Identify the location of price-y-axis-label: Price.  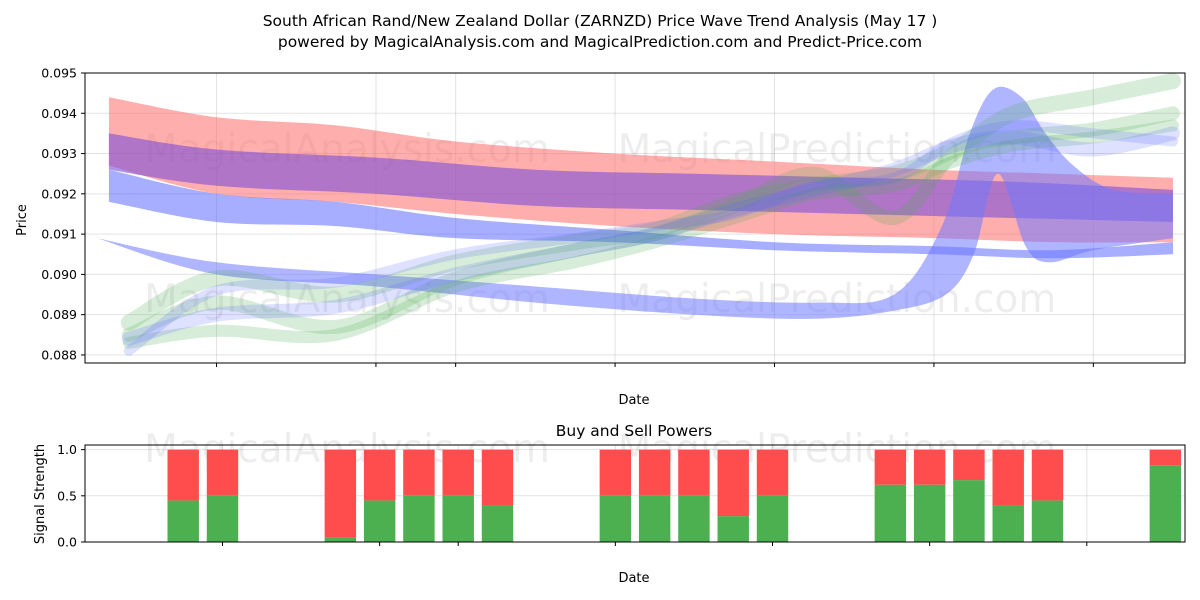
(22, 220).